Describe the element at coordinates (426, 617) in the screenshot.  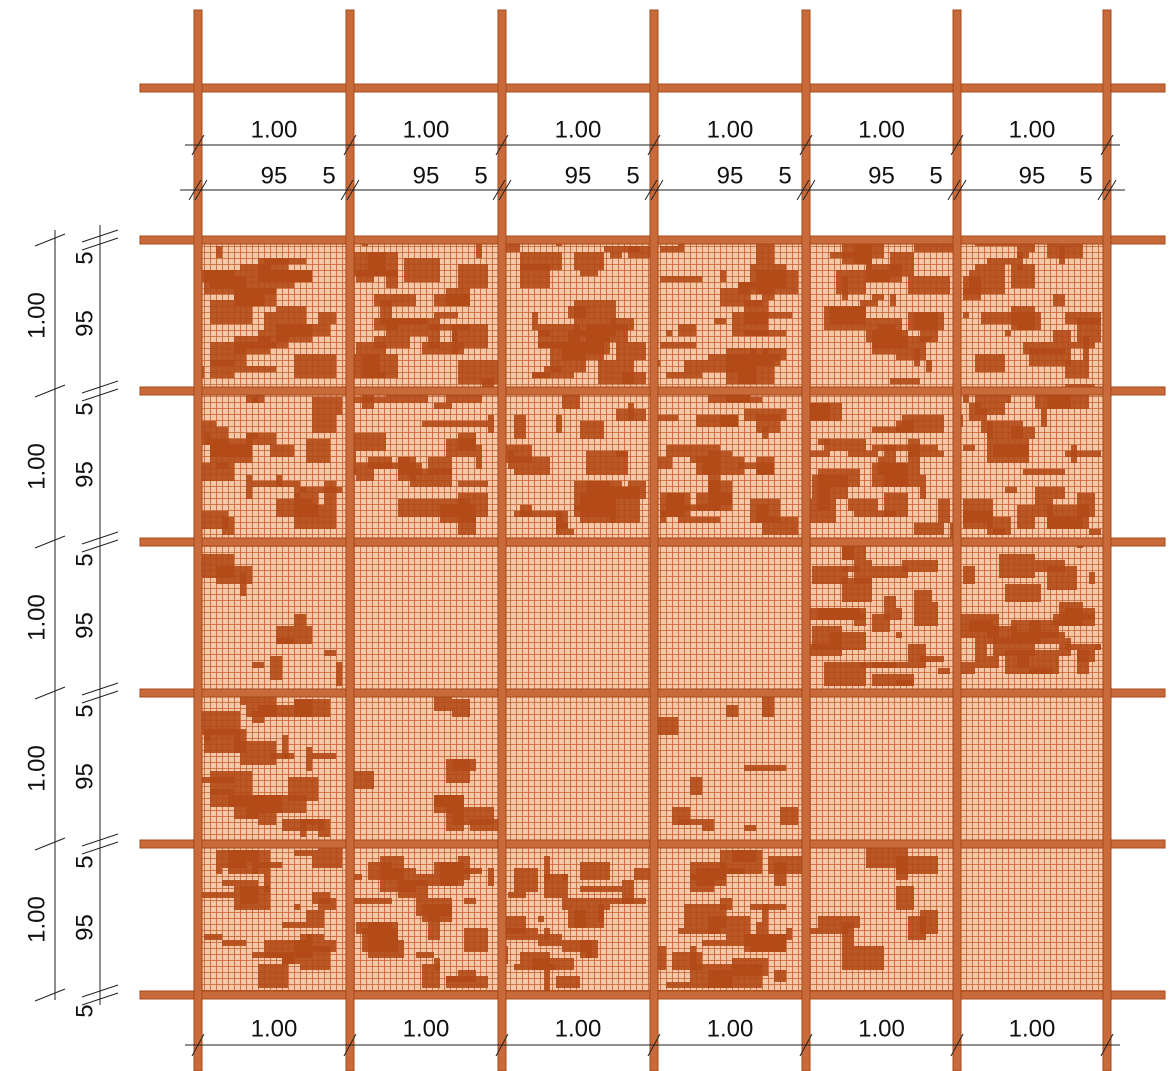
I see `tile-panel` at that location.